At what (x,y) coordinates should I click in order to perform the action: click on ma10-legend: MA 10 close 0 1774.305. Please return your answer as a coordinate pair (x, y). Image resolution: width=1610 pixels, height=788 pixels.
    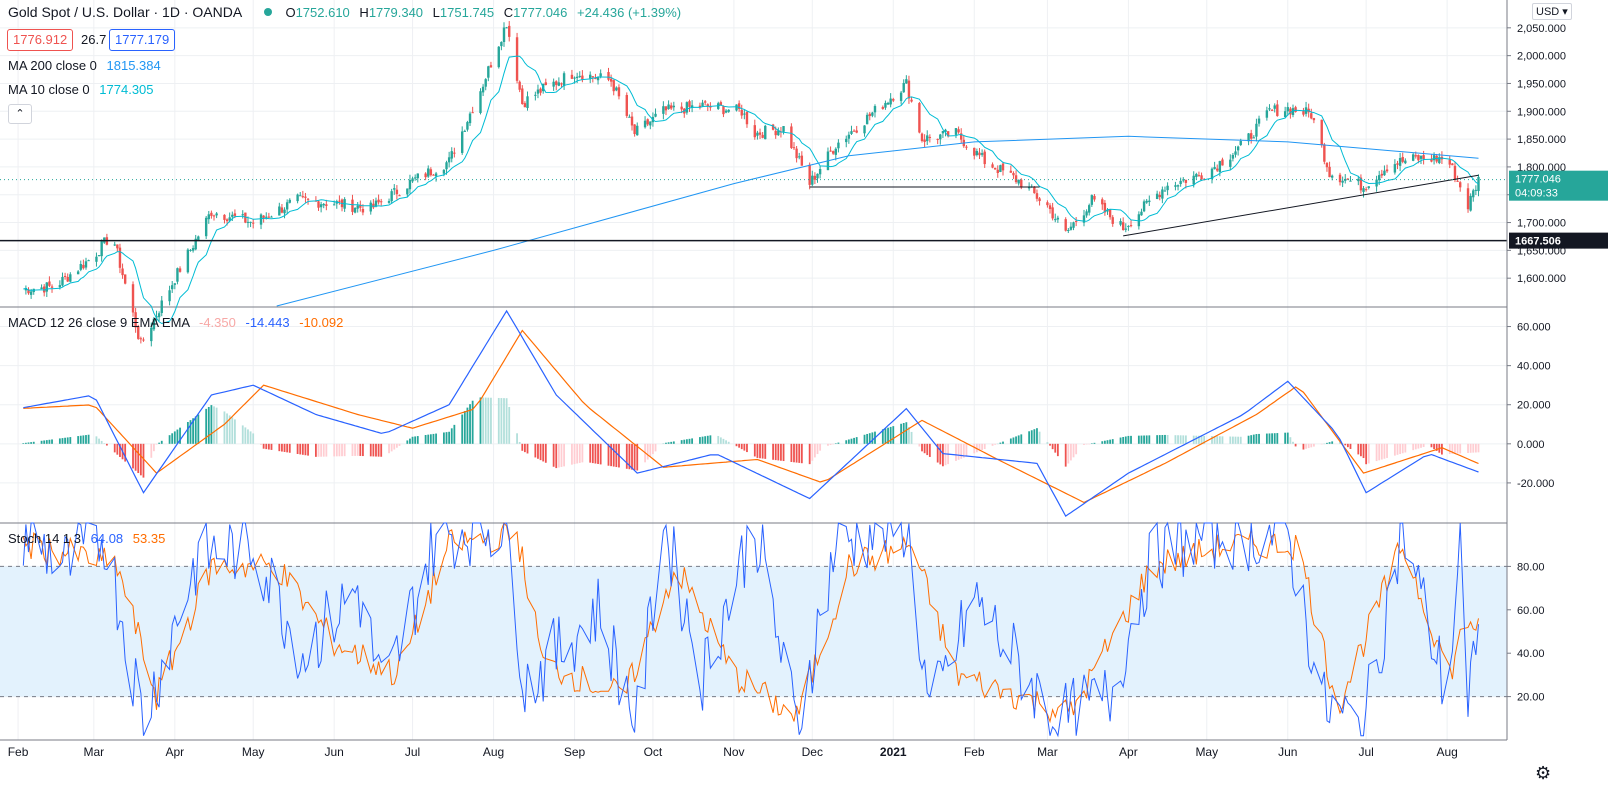
    Looking at the image, I should click on (81, 89).